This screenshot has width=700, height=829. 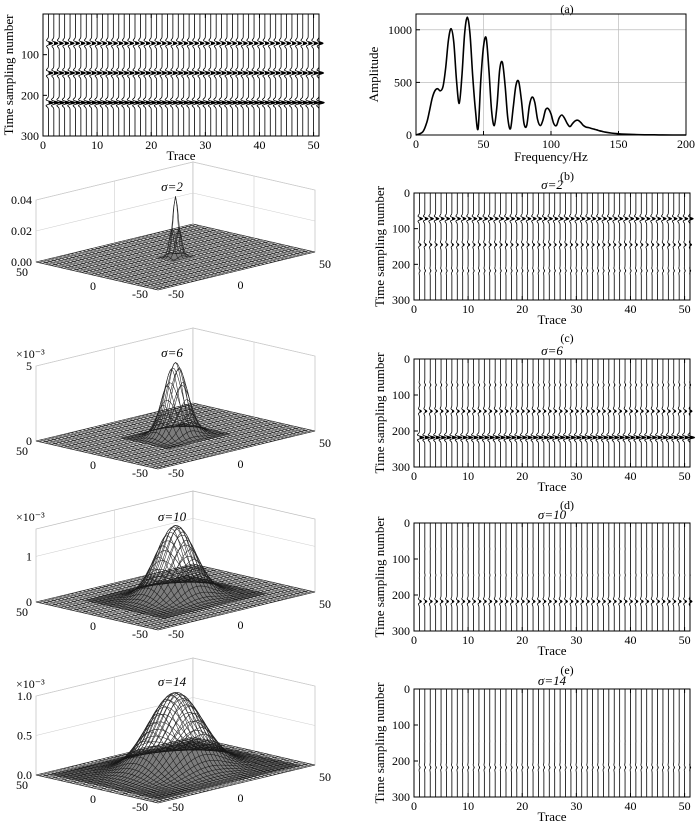 What do you see at coordinates (401, 300) in the screenshot?
I see `y-tick-label: 300` at bounding box center [401, 300].